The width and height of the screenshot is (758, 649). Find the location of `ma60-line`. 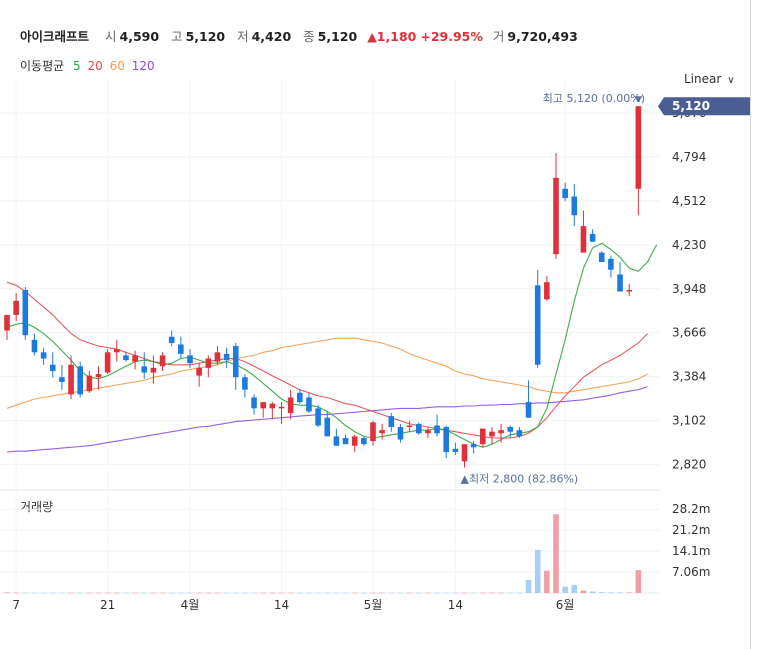

ma60-line is located at coordinates (327, 373).